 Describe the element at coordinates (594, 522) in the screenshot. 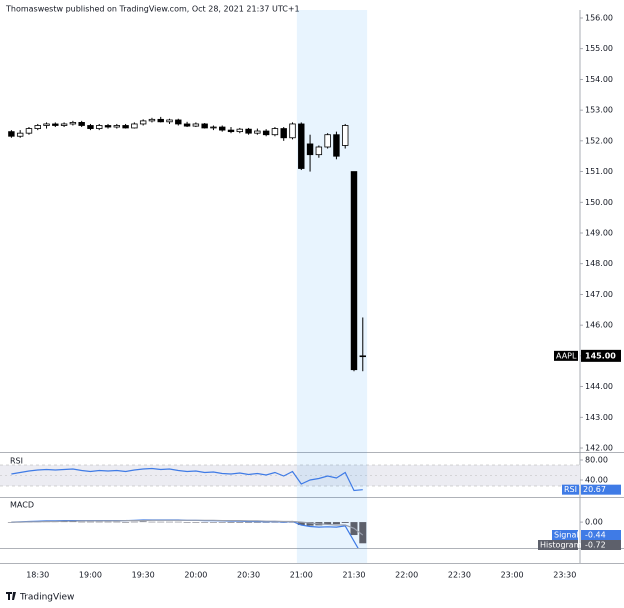

I see `y-tick-label: 0.00` at that location.